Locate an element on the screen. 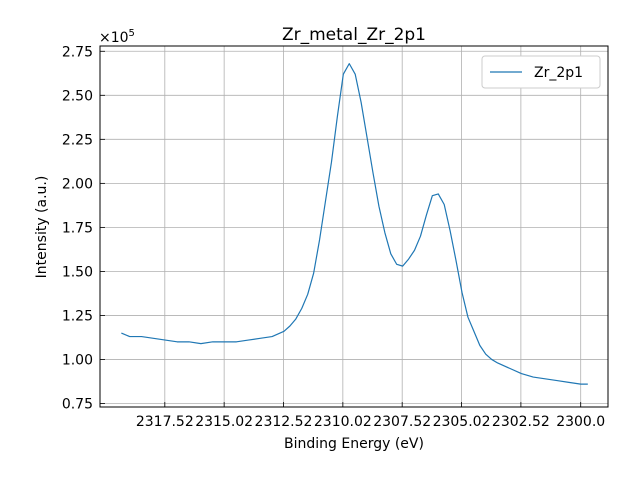 Image resolution: width=640 pixels, height=480 pixels. y-tick-label: 0.75 is located at coordinates (77, 404).